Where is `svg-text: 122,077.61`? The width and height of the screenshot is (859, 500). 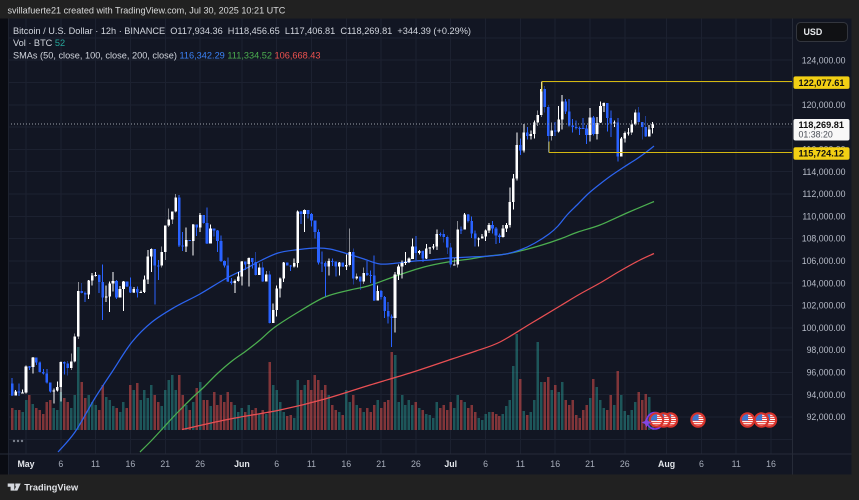
svg-text: 122,077.61 is located at coordinates (822, 83).